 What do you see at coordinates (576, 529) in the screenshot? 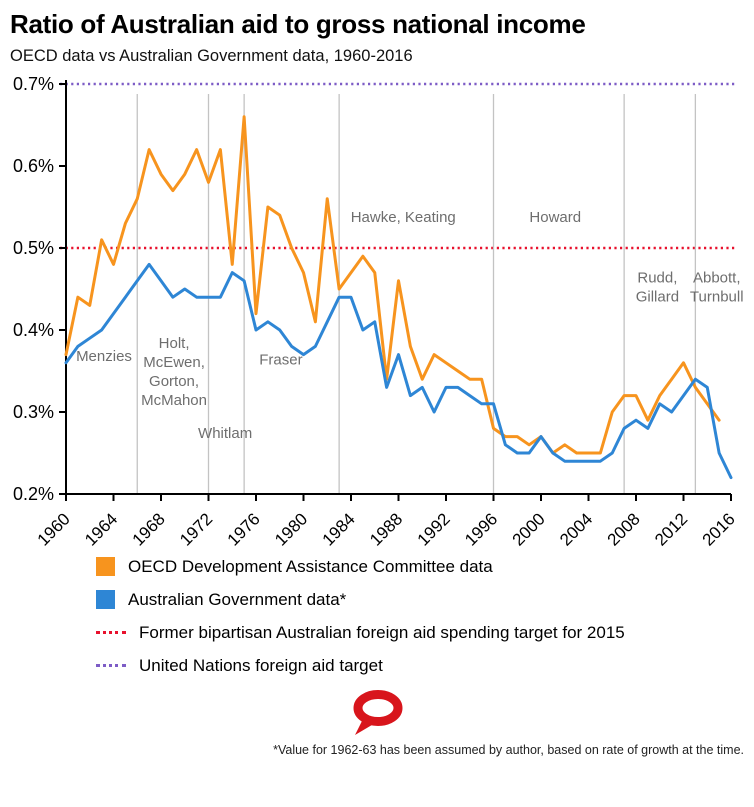
I see `x-tick-label: 2004` at bounding box center [576, 529].